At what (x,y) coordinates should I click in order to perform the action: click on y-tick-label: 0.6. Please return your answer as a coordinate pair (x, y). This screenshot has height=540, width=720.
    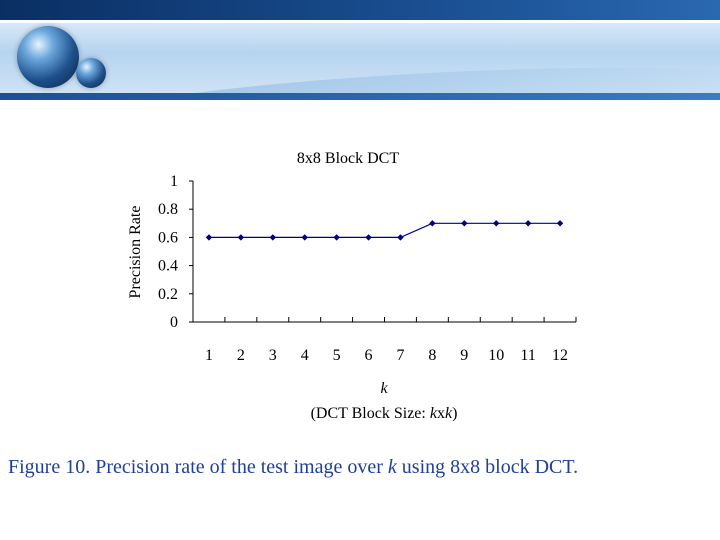
    Looking at the image, I should click on (168, 237).